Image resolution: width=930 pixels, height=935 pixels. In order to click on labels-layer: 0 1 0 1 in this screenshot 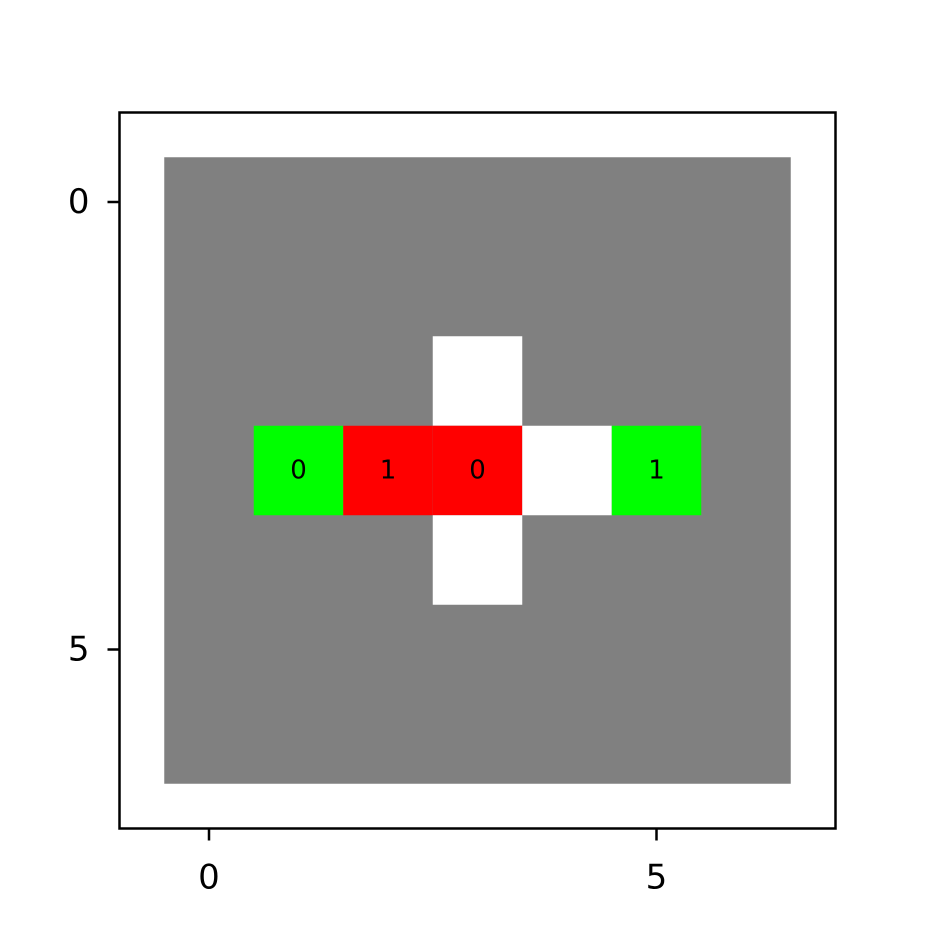, I will do `click(477, 471)`.